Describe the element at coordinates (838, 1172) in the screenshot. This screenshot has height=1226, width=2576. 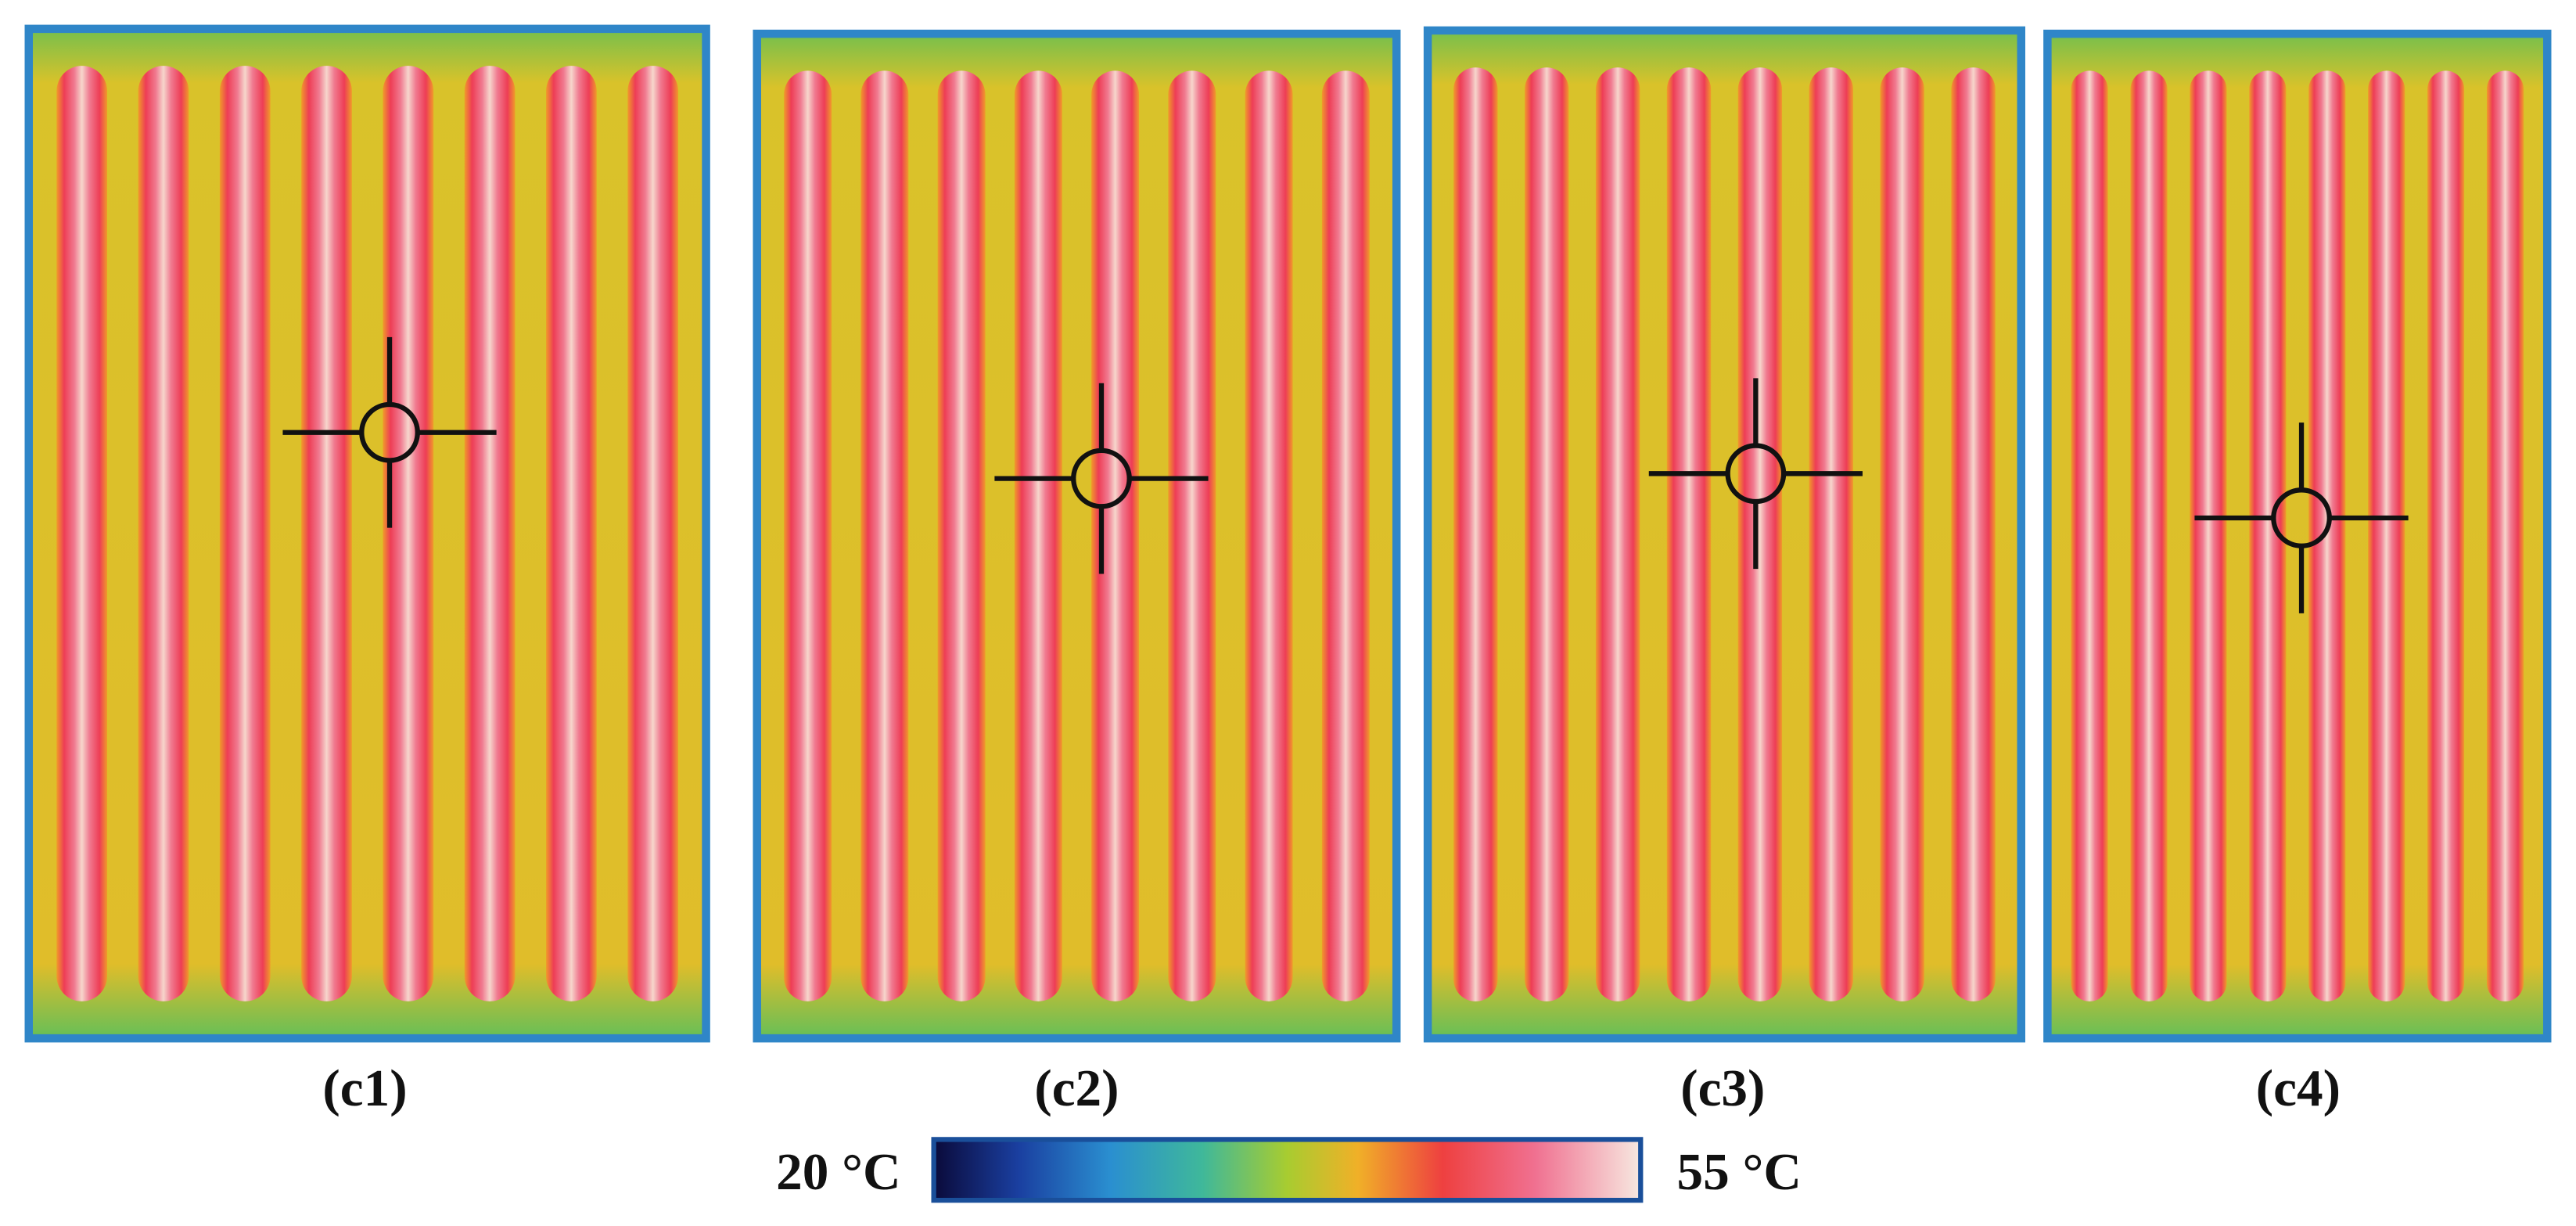
I see `colorbar-min: 20 °C` at that location.